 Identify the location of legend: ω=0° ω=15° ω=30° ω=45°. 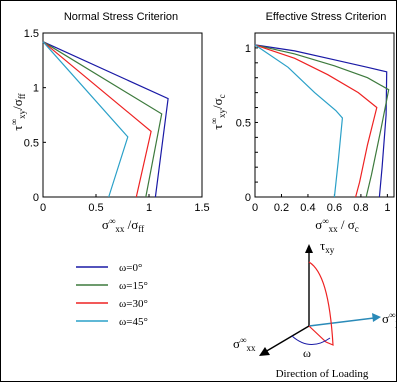
(112, 295).